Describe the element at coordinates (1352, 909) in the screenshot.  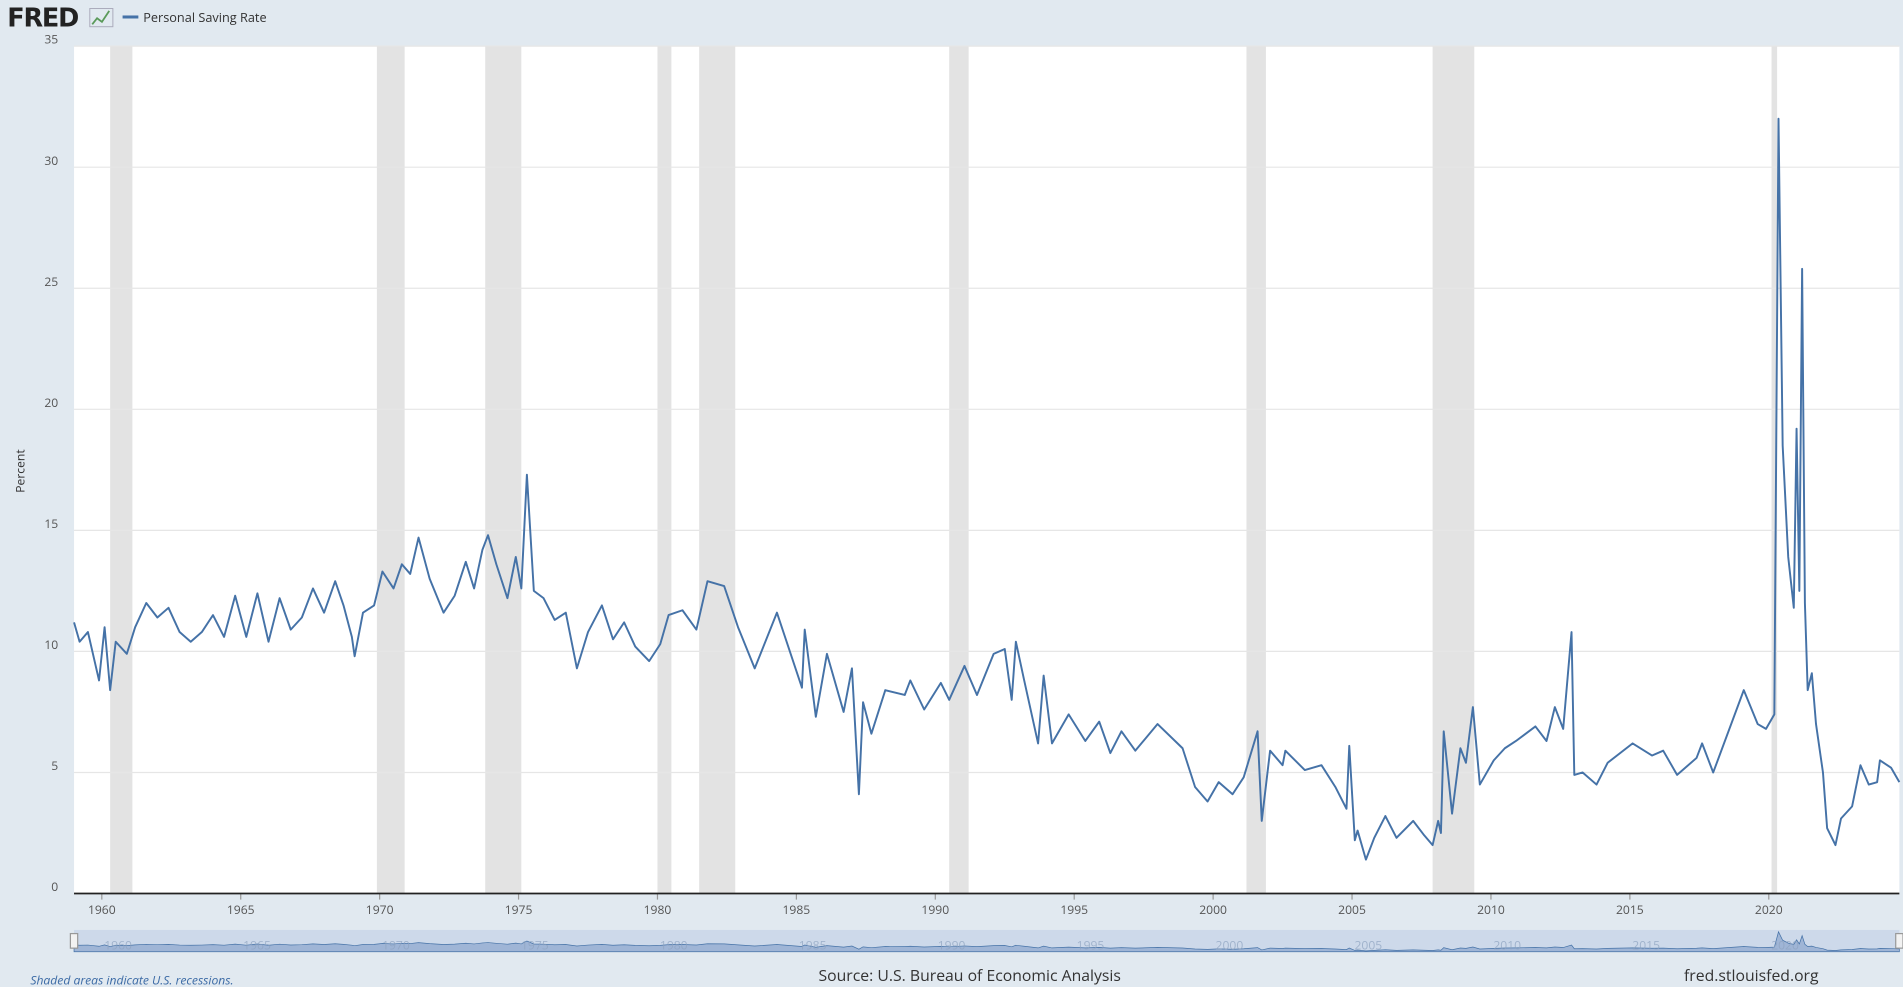
I see `x-tick-label: 2005` at that location.